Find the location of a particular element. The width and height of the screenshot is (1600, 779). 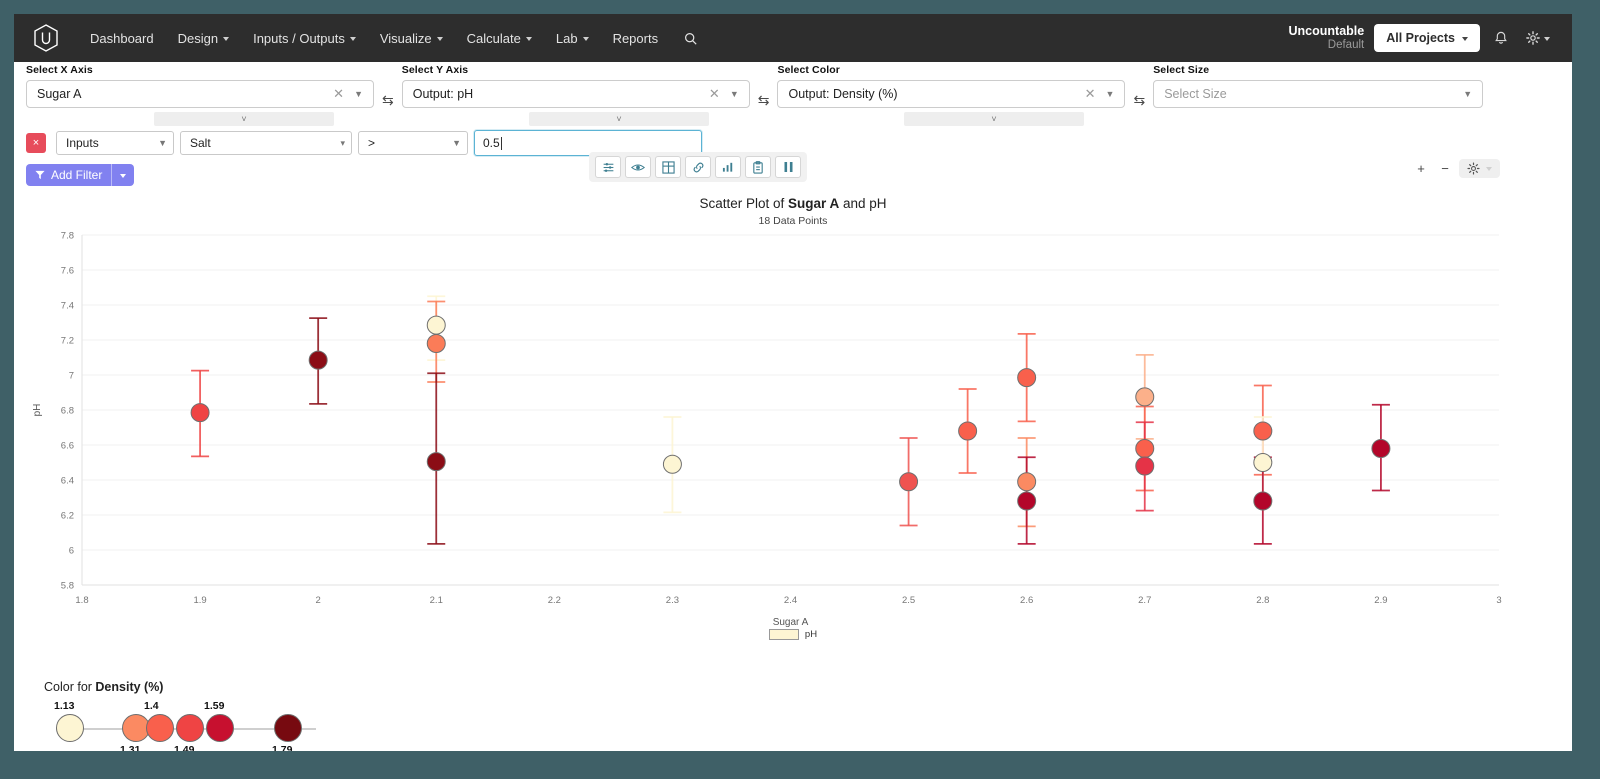

x-axis-tick: 2.2 is located at coordinates (554, 600).